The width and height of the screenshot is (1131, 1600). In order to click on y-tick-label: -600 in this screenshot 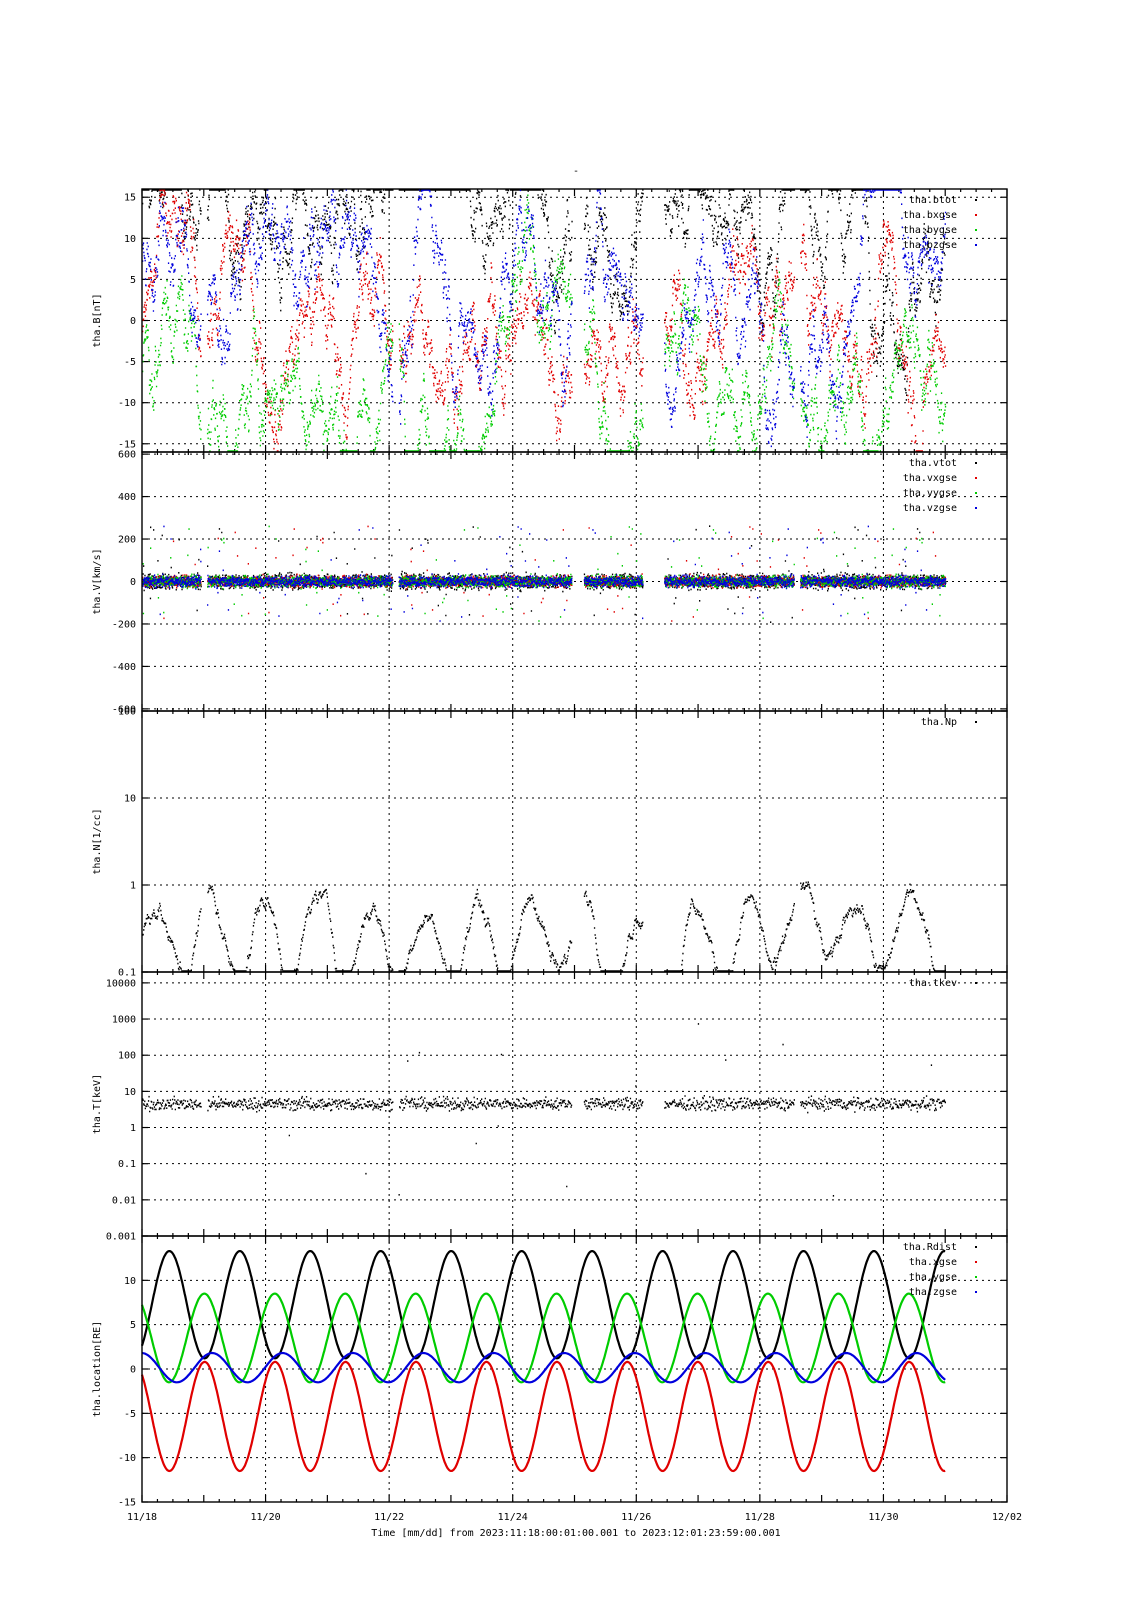, I will do `click(124, 709)`.